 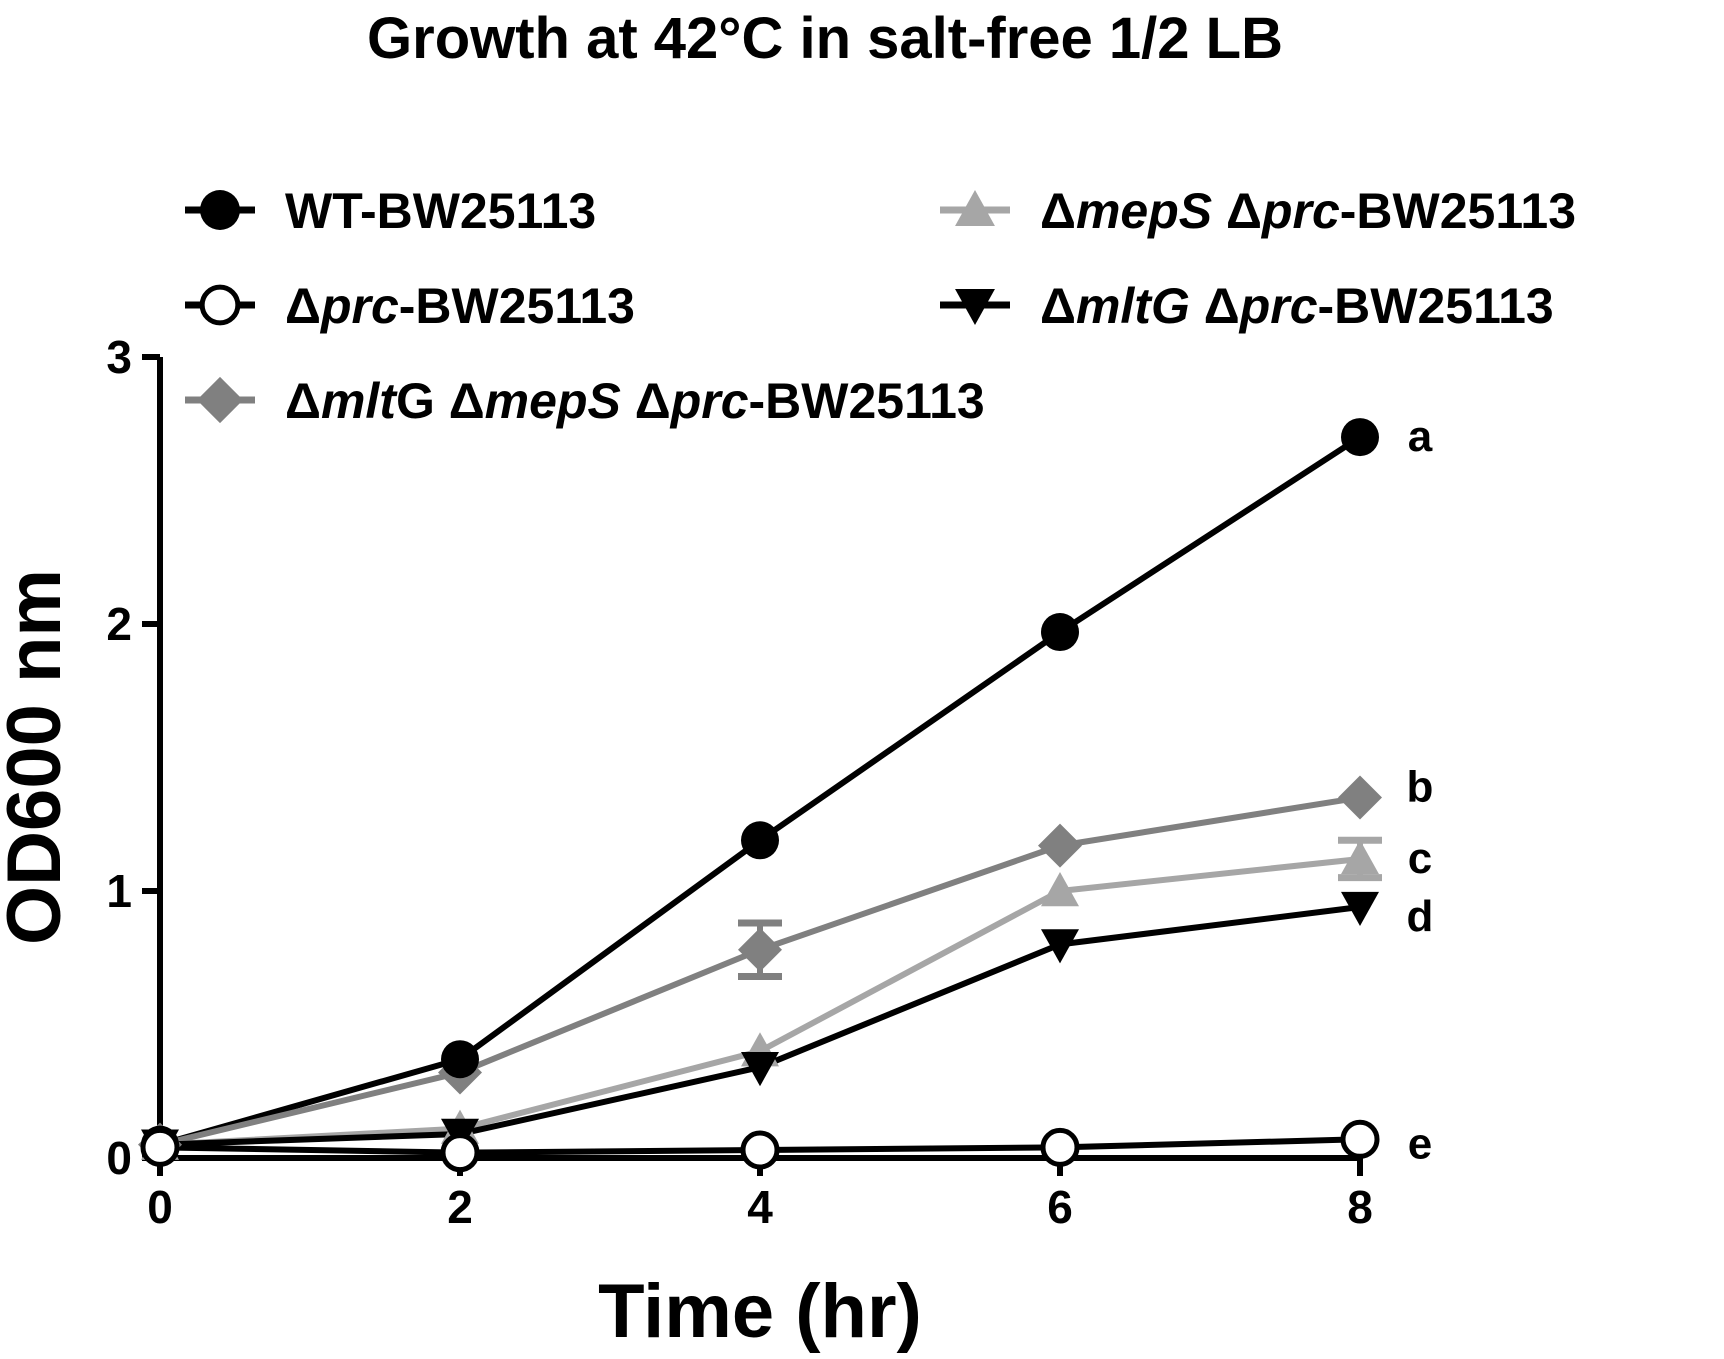 What do you see at coordinates (119, 357) in the screenshot?
I see `y-tick-label: 3` at bounding box center [119, 357].